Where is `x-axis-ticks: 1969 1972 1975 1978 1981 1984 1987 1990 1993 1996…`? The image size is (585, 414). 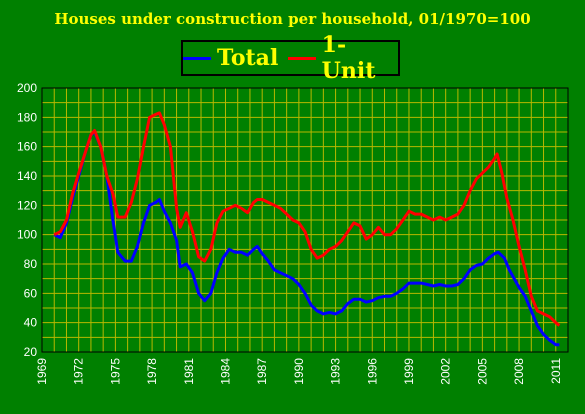
x-axis-ticks: 1969 1972 1975 1978 1981 1984 1987 1990 1993 1996… is located at coordinates (299, 371).